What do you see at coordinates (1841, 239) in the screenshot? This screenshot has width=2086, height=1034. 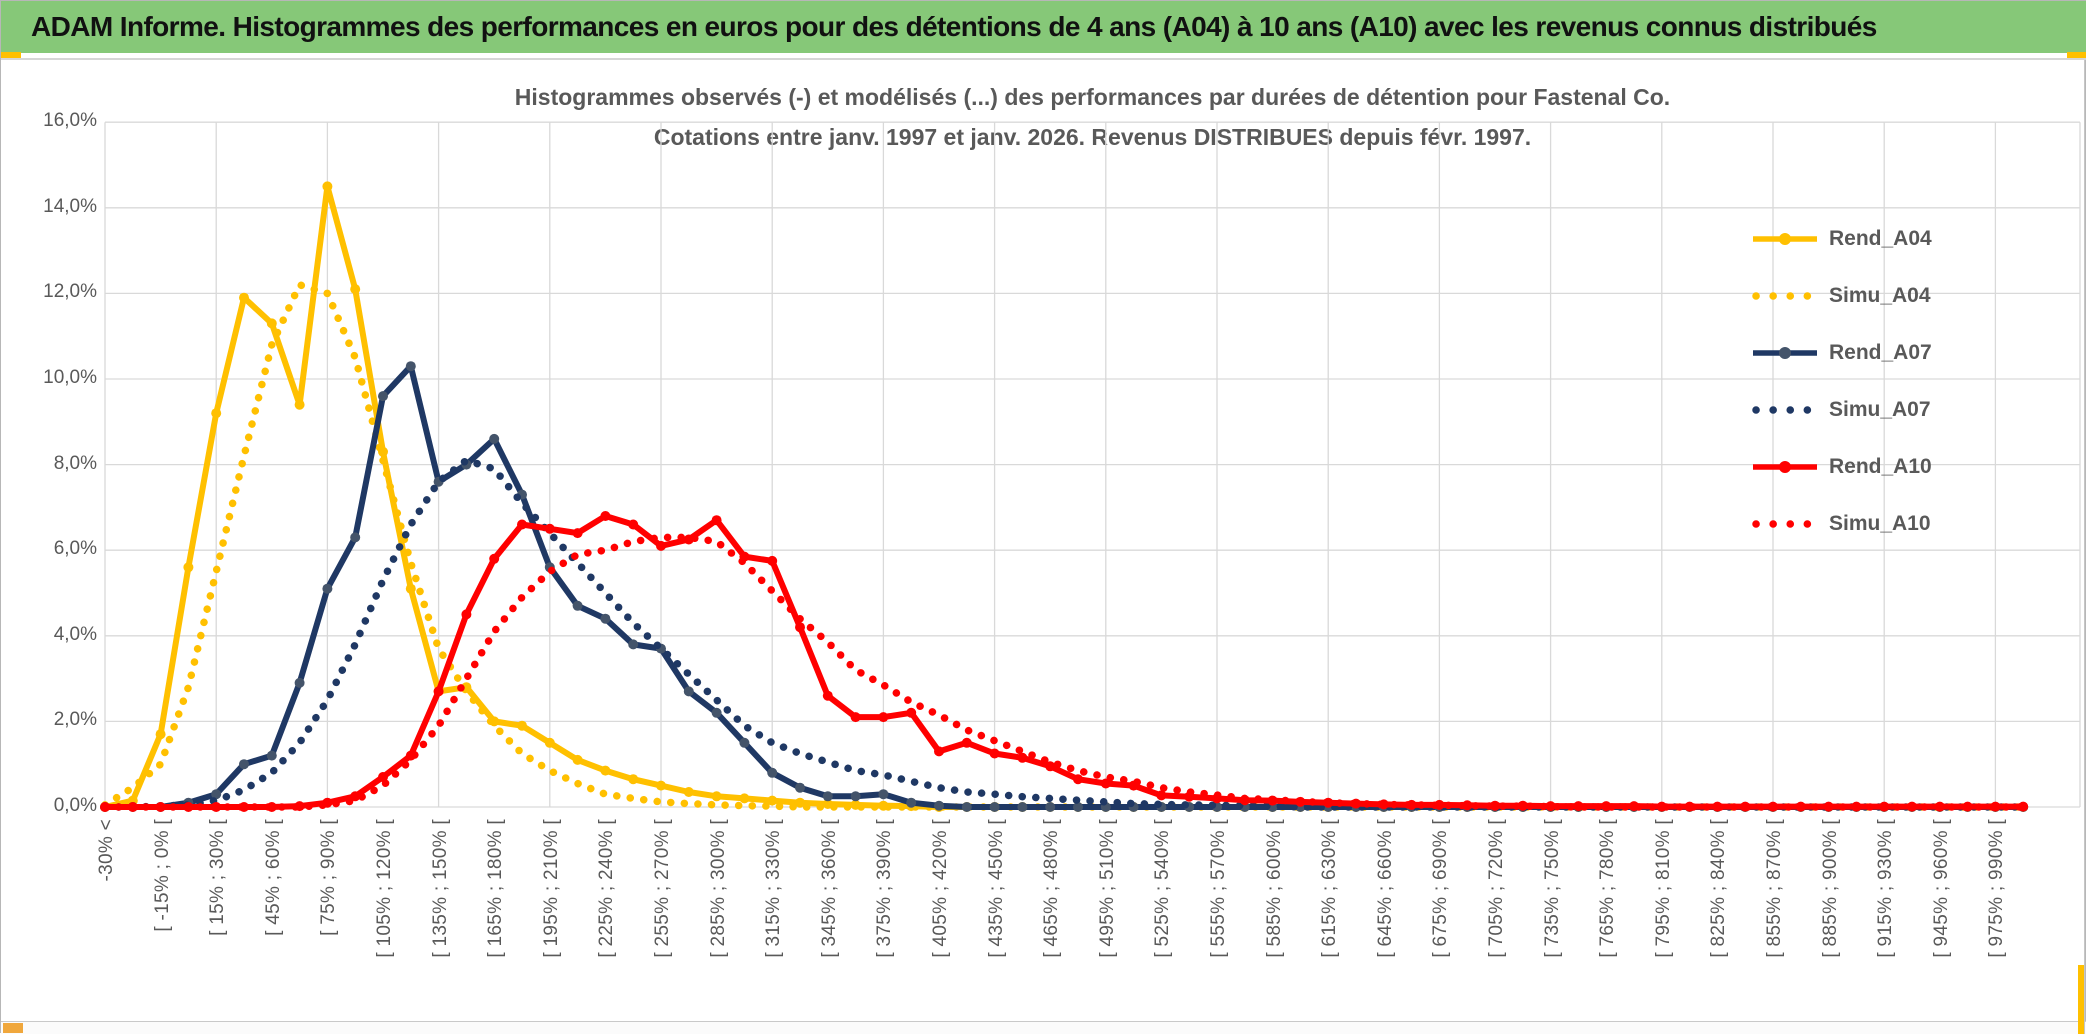 I see `legend-item-Rend_A04: Rend_A04` at bounding box center [1841, 239].